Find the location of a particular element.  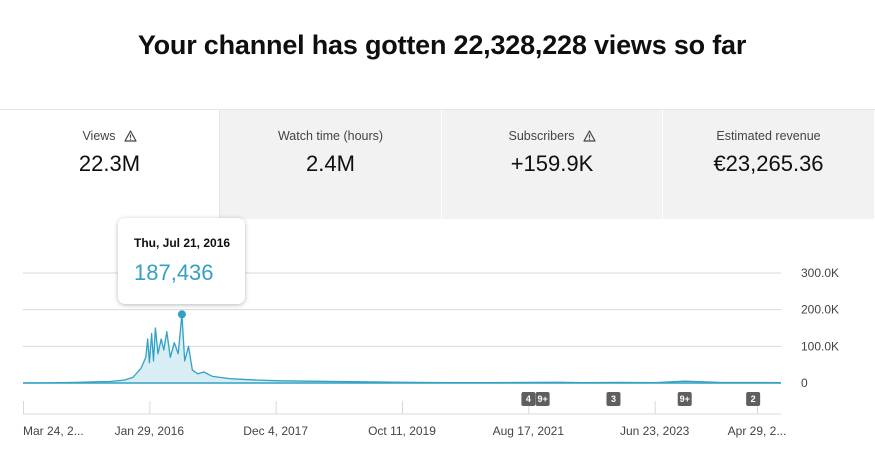

metric-label: Watch time (hours) is located at coordinates (330, 136).